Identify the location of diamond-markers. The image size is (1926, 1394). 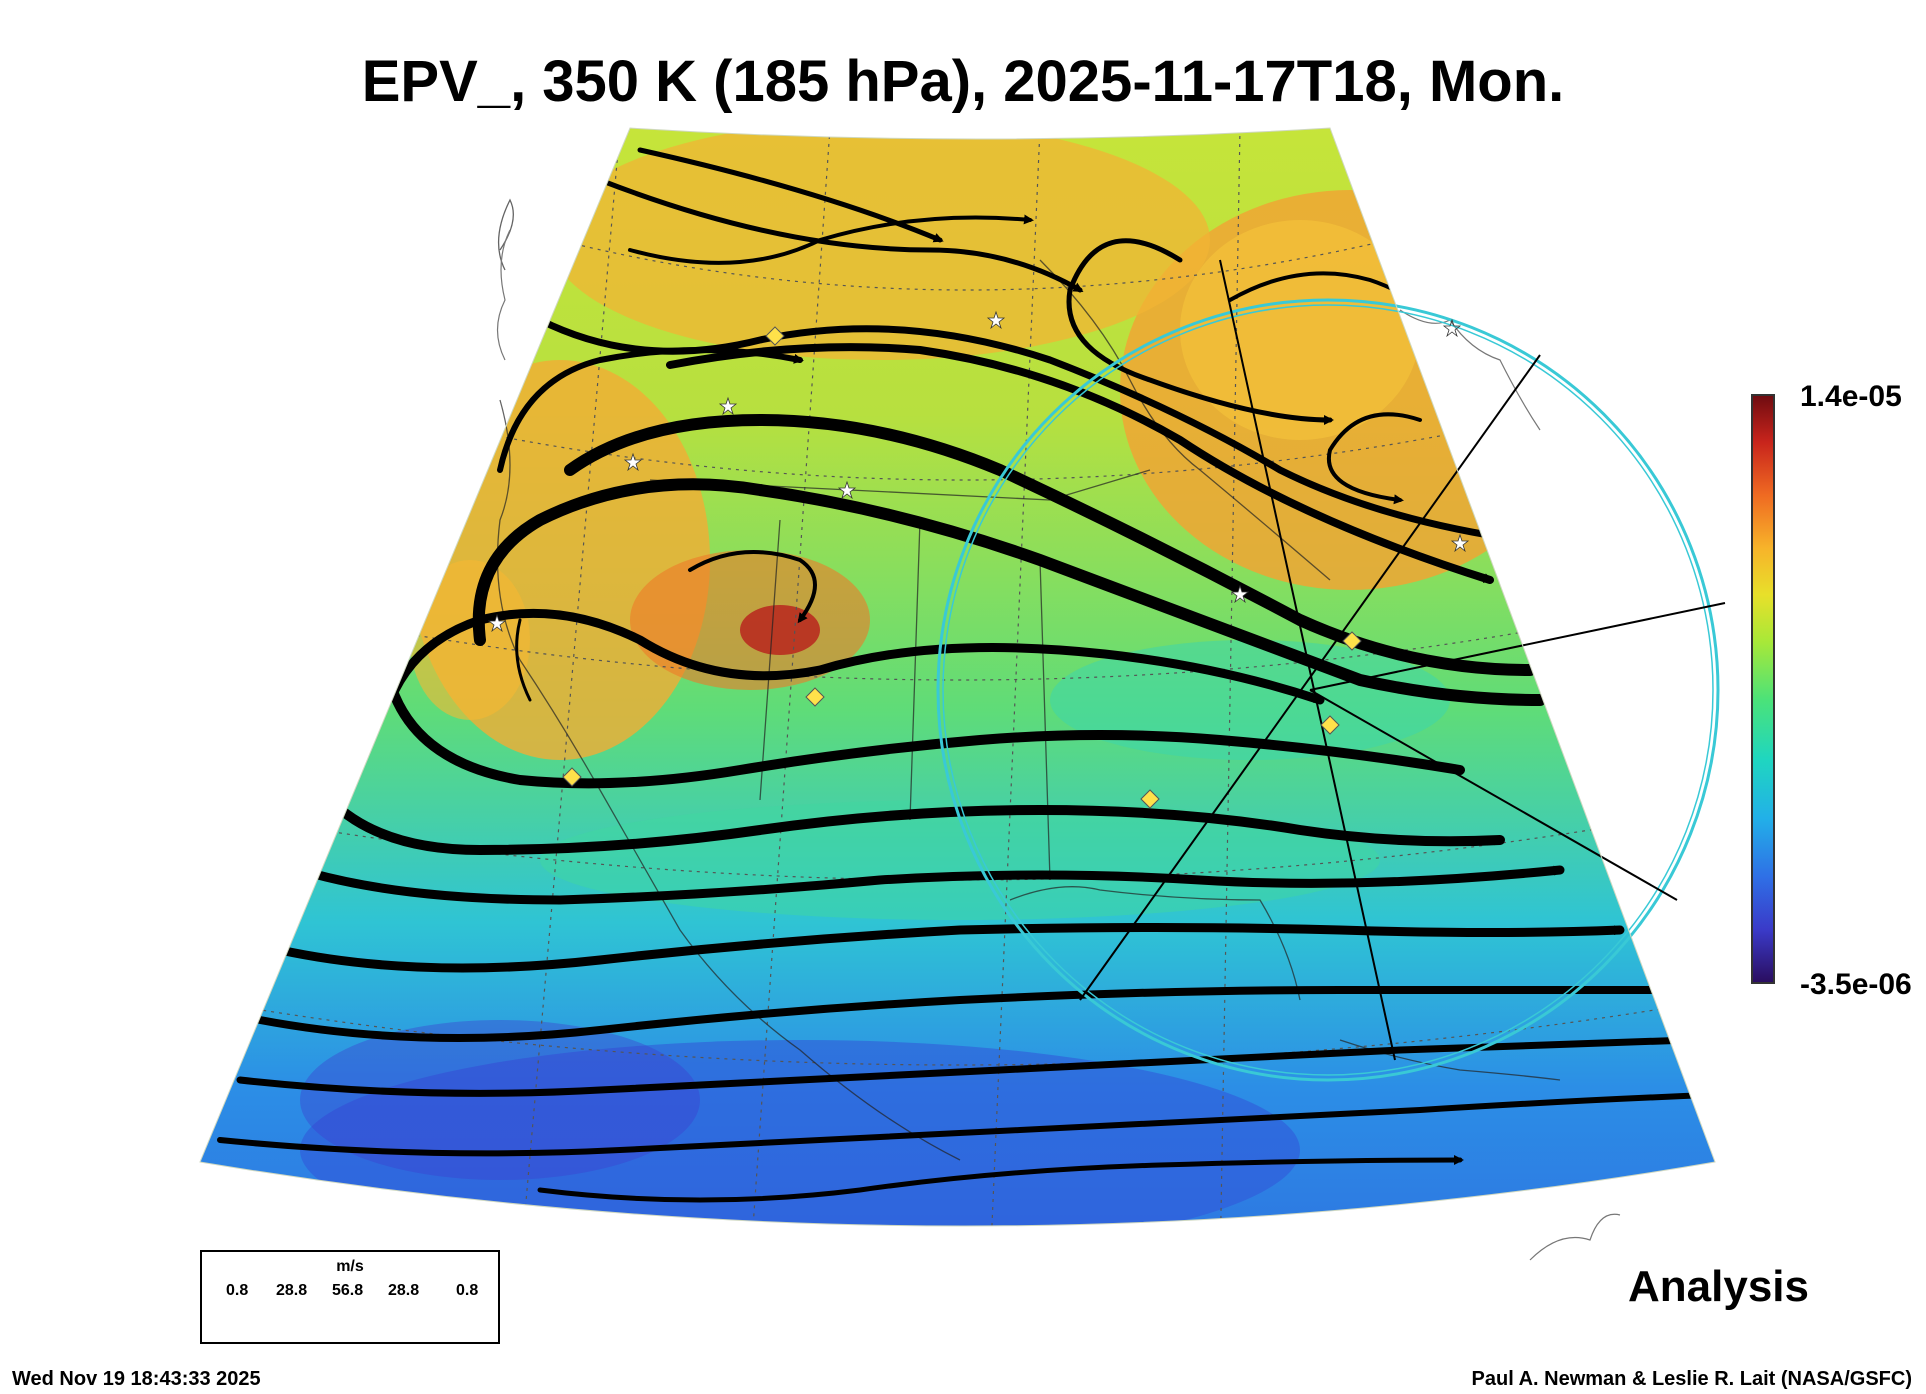
(962, 567).